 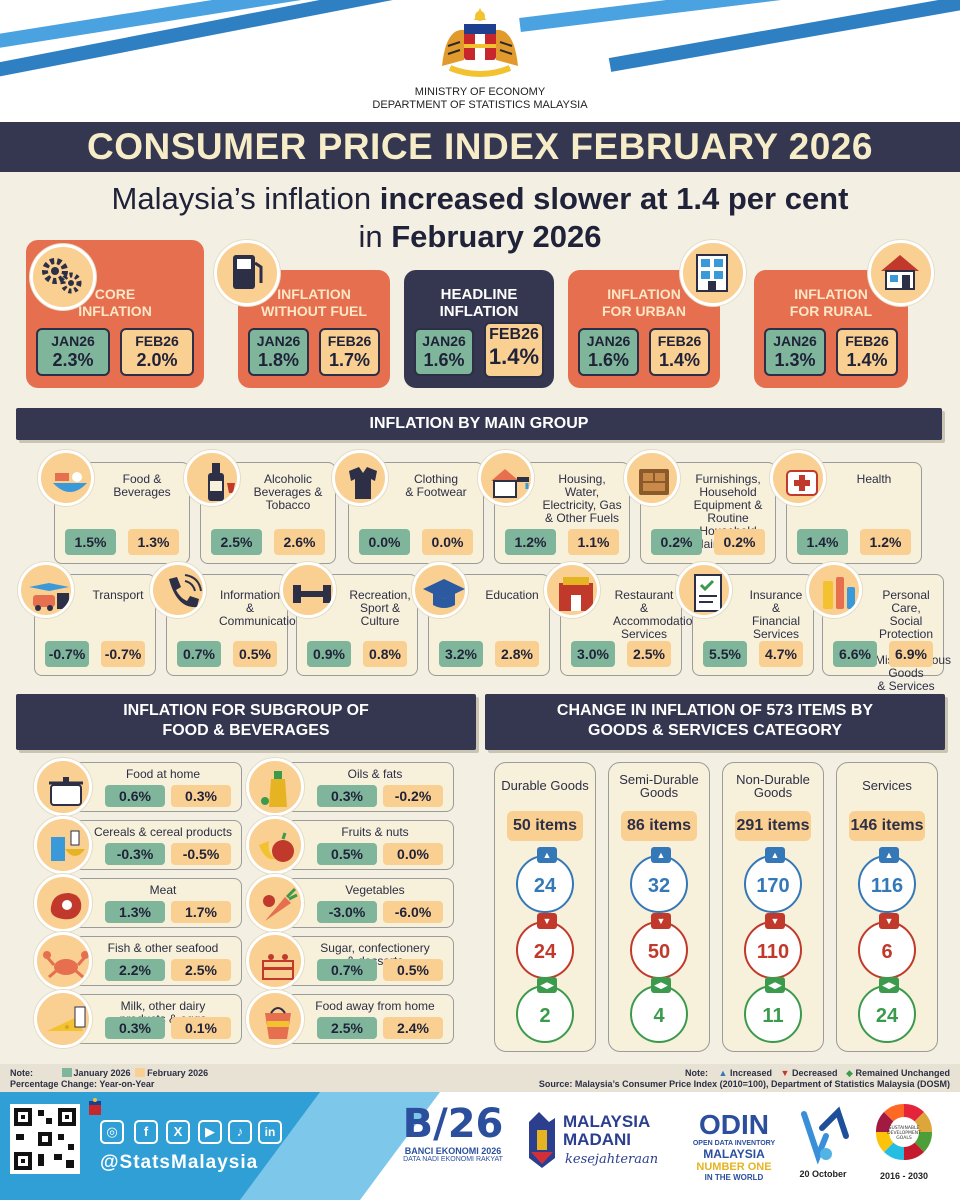 I want to click on label-line: Tobacco, so click(x=288, y=505).